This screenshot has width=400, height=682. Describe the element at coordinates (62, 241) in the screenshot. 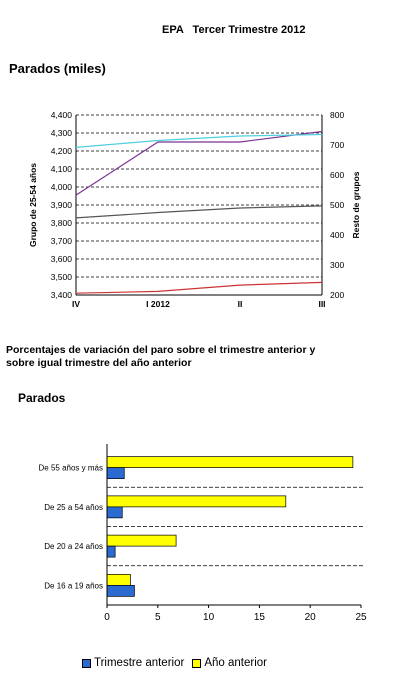

I see `y-tick-label: 3,700` at that location.